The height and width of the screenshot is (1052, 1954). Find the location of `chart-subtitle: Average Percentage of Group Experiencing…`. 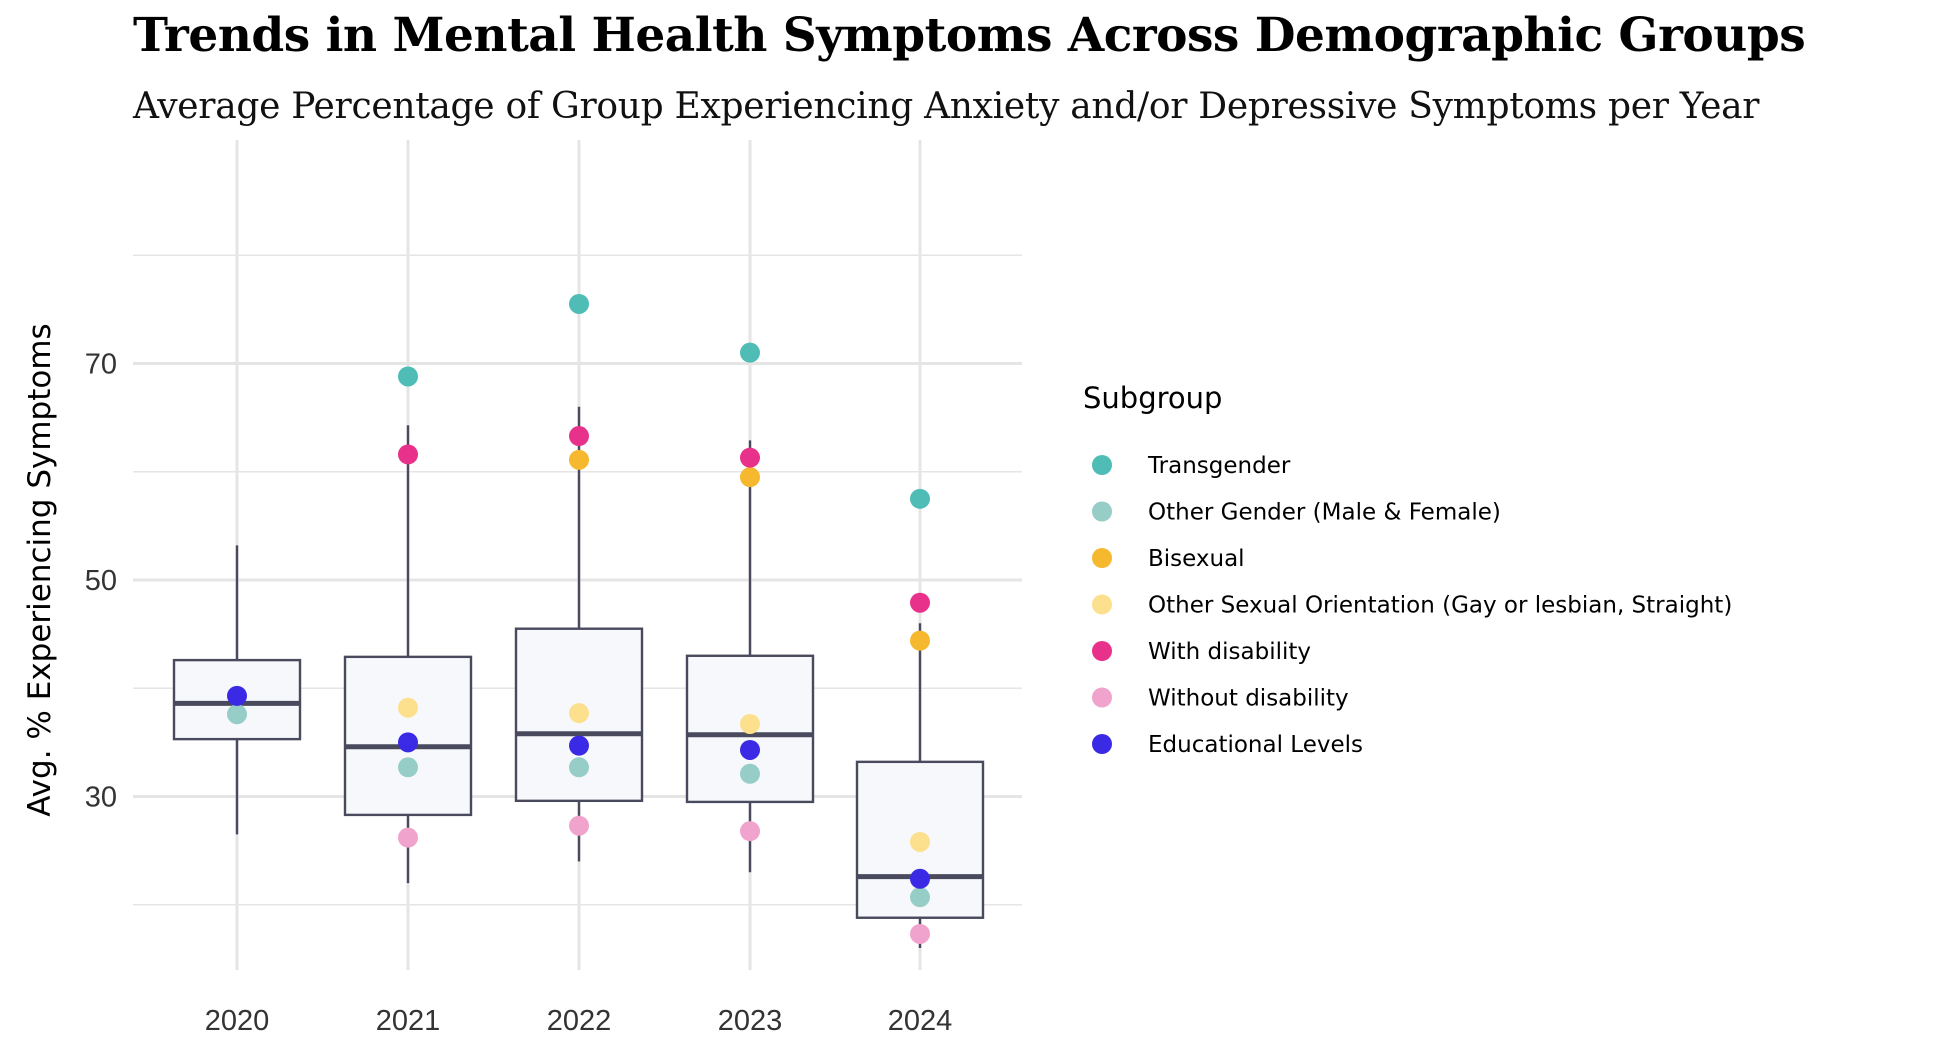

chart-subtitle: Average Percentage of Group Experiencing… is located at coordinates (946, 106).